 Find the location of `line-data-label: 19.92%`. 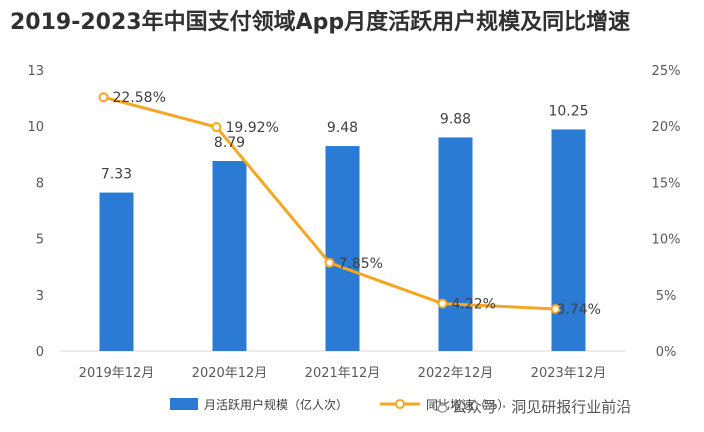

line-data-label: 19.92% is located at coordinates (252, 128).